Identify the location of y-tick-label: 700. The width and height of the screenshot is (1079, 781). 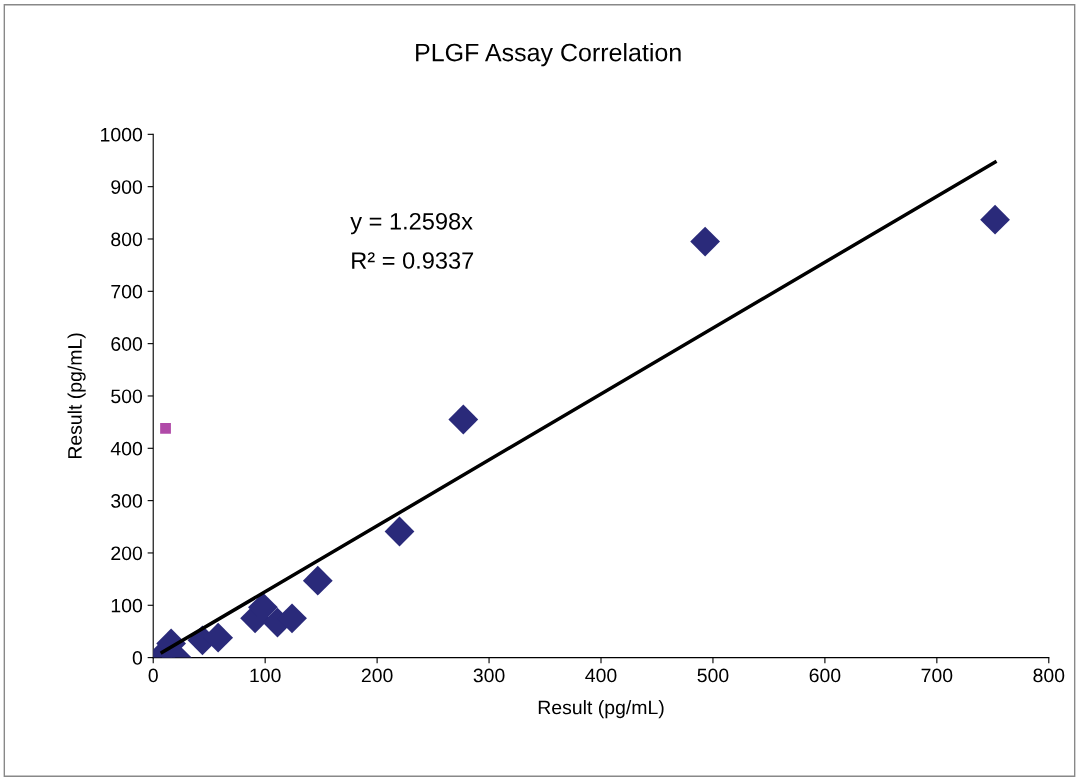
(127, 291).